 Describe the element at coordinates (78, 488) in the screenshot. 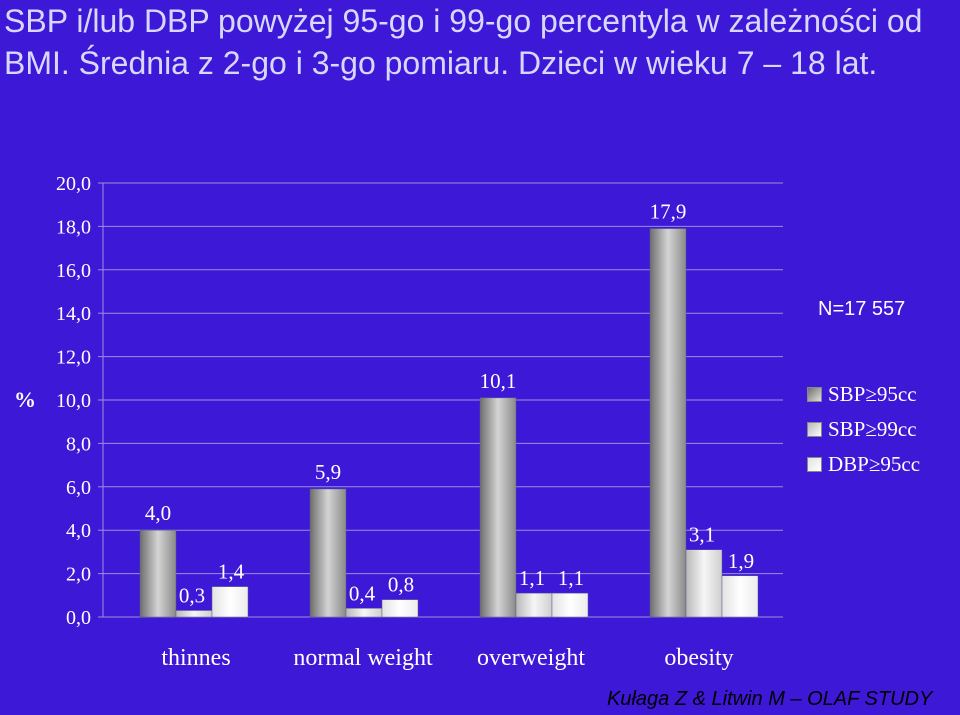

I see `y-tick-label: 6,0` at that location.